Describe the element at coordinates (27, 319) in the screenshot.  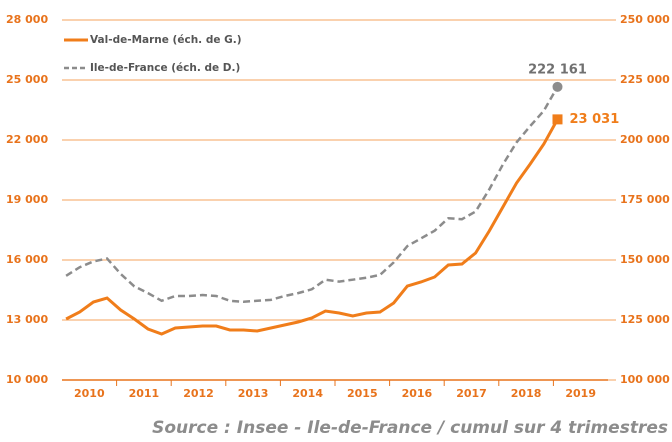
I see `y-tick-label: 13 000` at that location.